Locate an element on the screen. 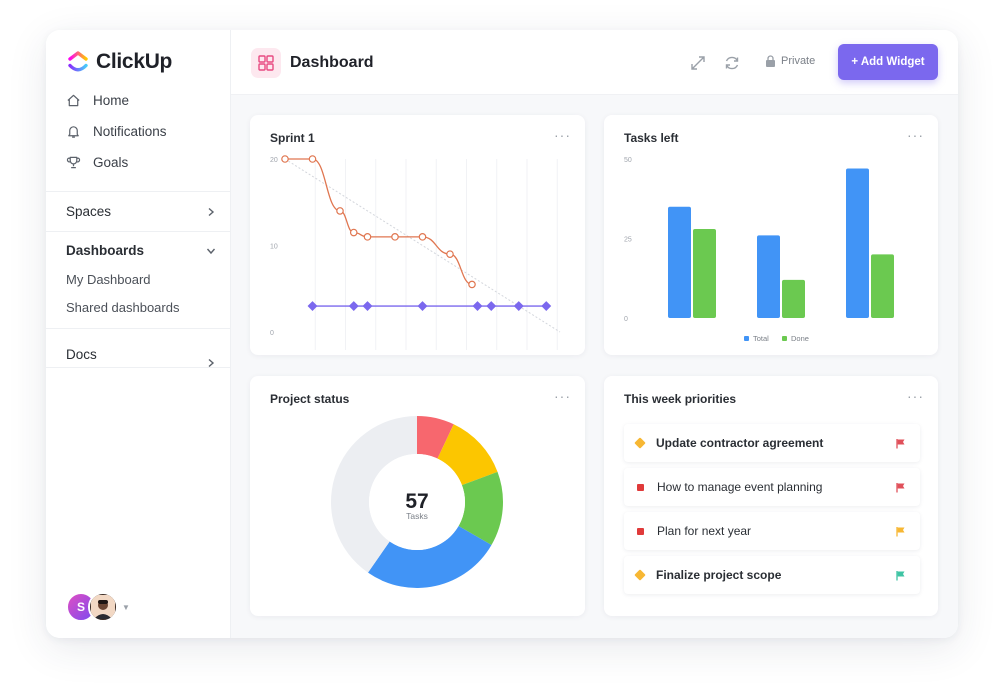 This screenshot has width=1000, height=694. y-tick-label: 50 is located at coordinates (628, 160).